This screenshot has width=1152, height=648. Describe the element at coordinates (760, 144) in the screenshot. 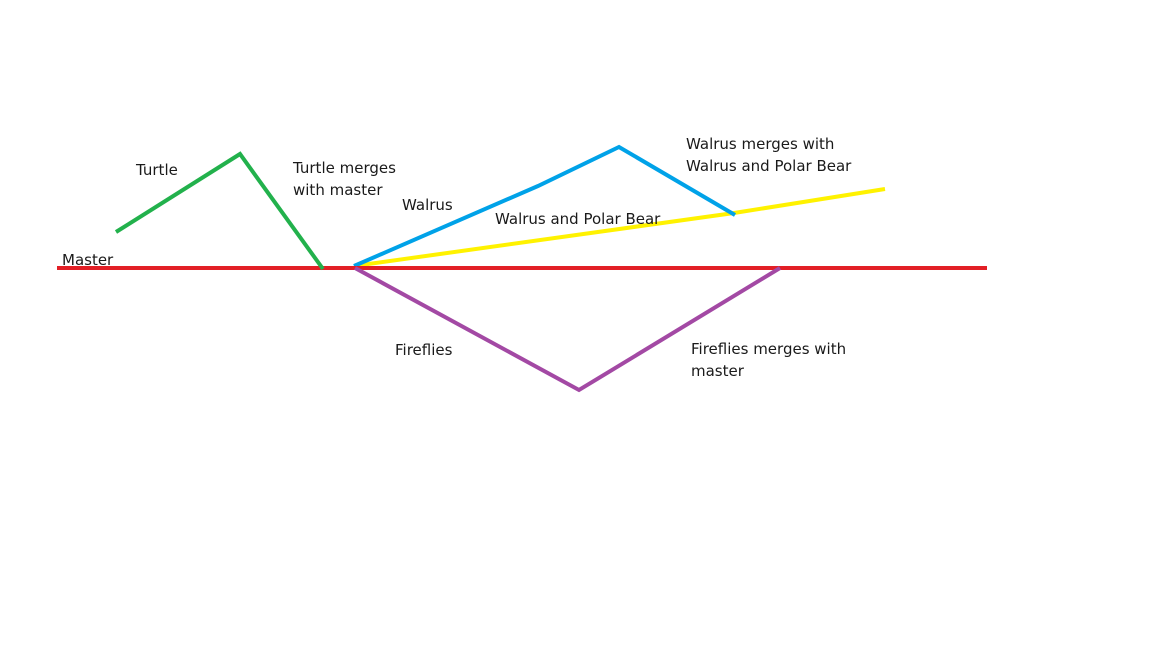

I see `walrus-merge-label-line-1: Walrus merges with` at that location.